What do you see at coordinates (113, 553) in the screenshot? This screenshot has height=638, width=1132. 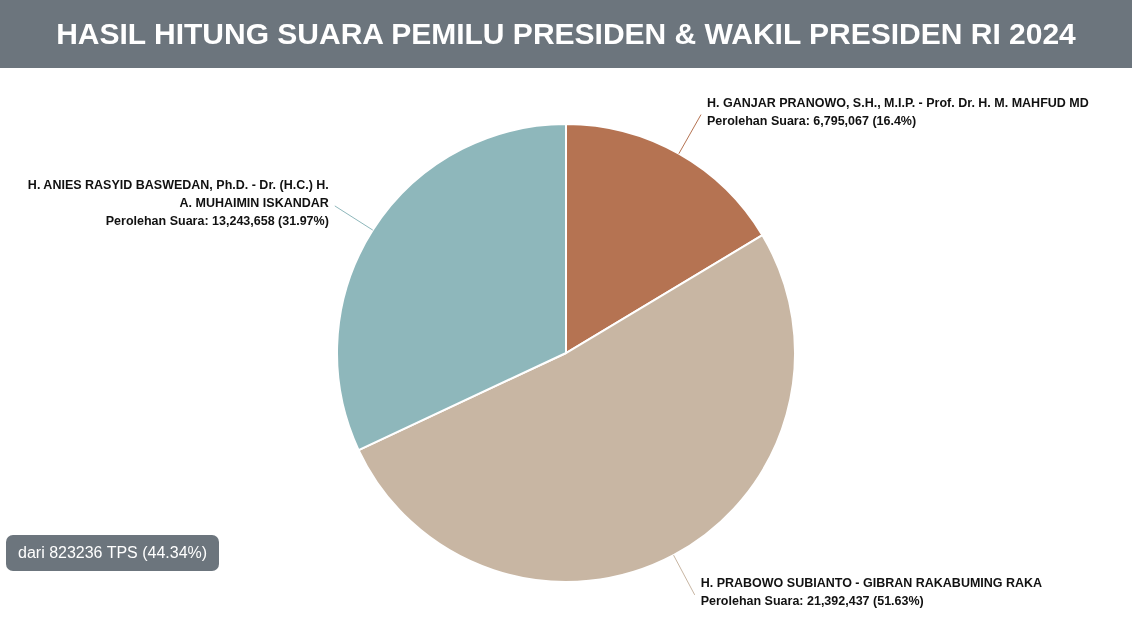 I see `text: dari 823236 TPS (44.34%)` at bounding box center [113, 553].